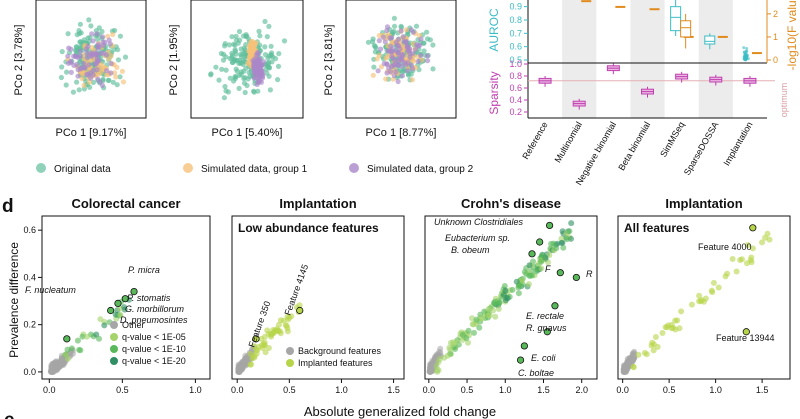 The width and height of the screenshot is (800, 419). Describe the element at coordinates (515, 60) in the screenshot. I see `auroc-tick-label: 0.5` at that location.